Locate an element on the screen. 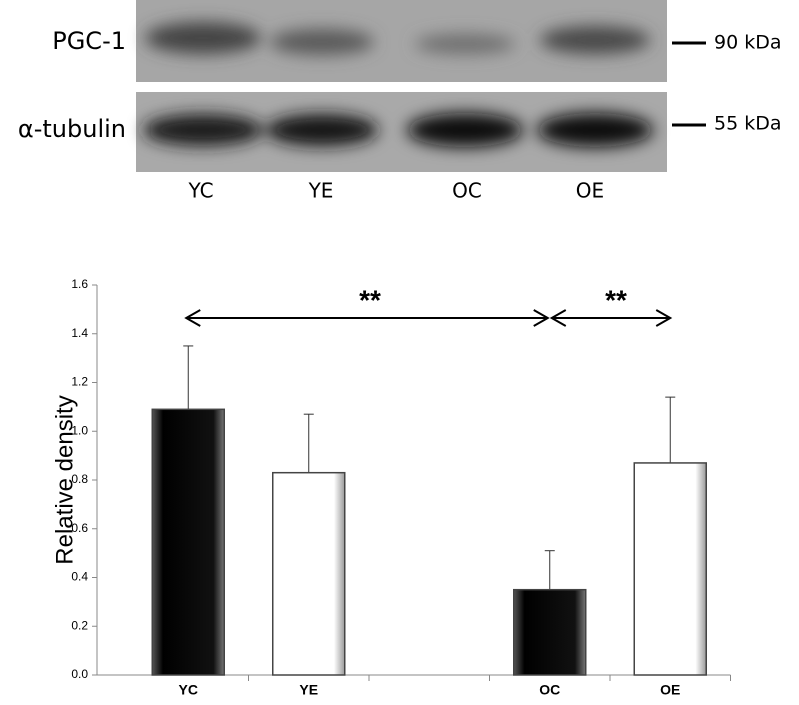  x-tick-label: YC is located at coordinates (188, 690).